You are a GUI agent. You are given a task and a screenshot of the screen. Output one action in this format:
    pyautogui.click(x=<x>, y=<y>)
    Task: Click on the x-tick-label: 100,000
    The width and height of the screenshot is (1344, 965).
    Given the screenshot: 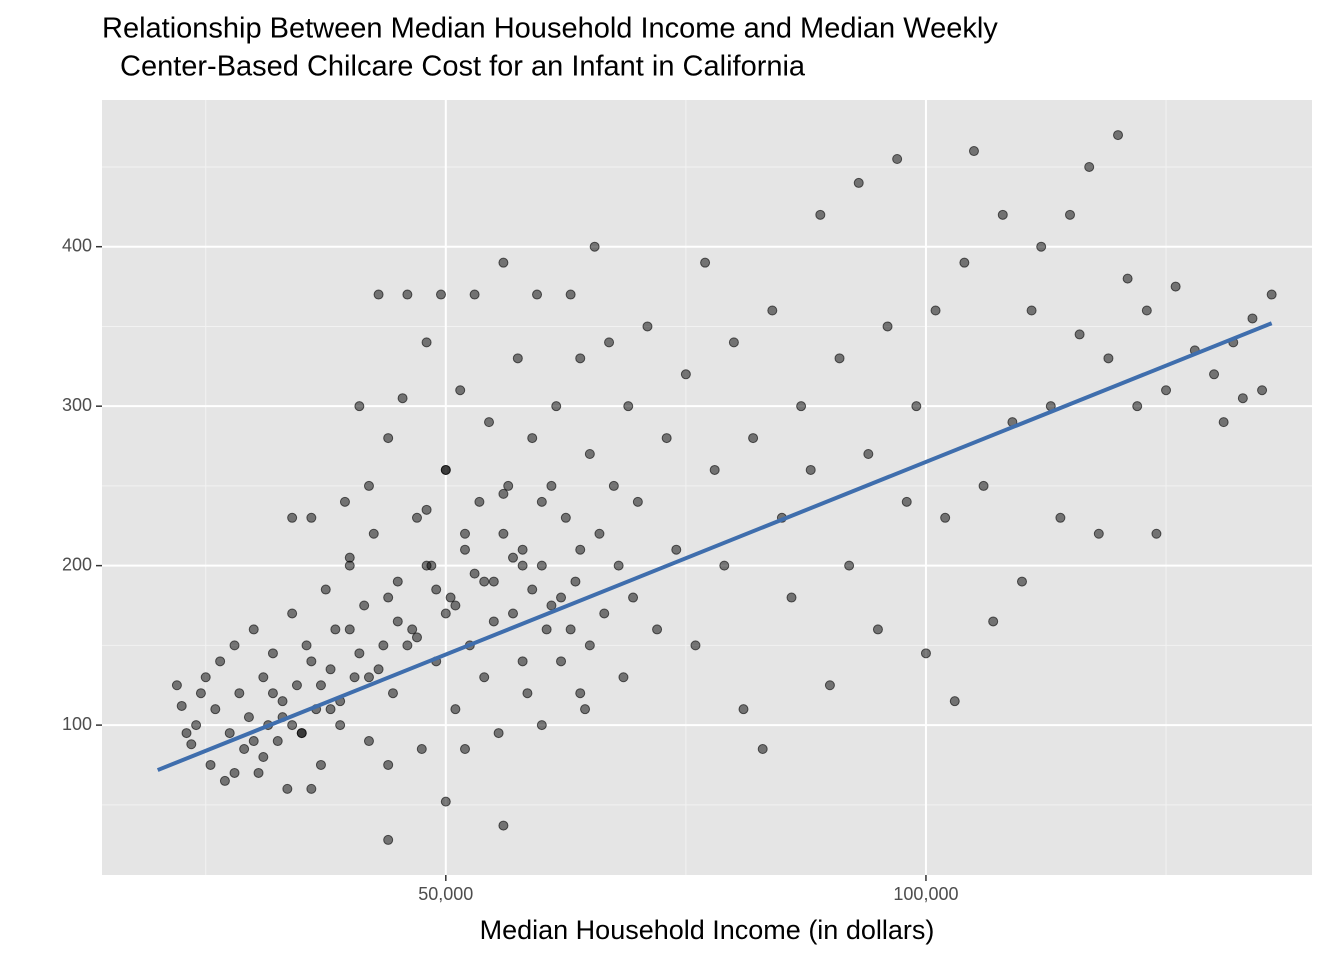 What is the action you would take?
    pyautogui.click(x=925, y=894)
    